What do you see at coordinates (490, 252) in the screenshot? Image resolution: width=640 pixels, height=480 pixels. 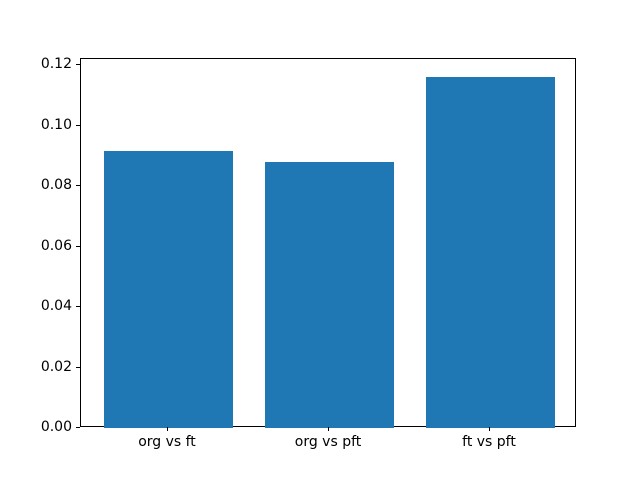 I see `bar-ft-vs-pft` at bounding box center [490, 252].